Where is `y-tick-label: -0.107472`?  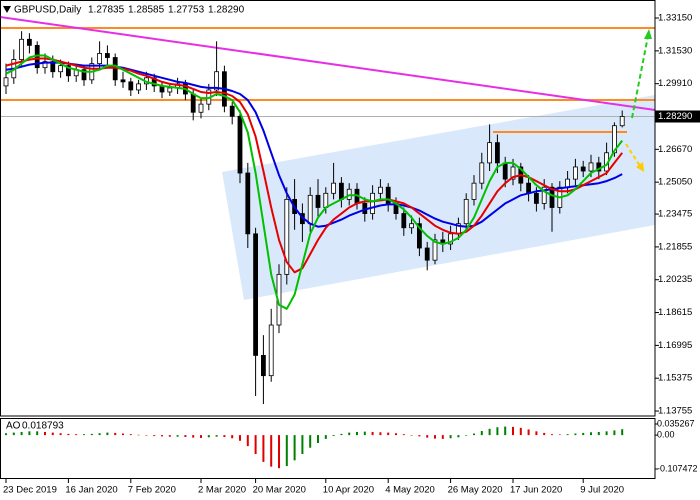 y-tick-label: -0.107472 is located at coordinates (677, 468).